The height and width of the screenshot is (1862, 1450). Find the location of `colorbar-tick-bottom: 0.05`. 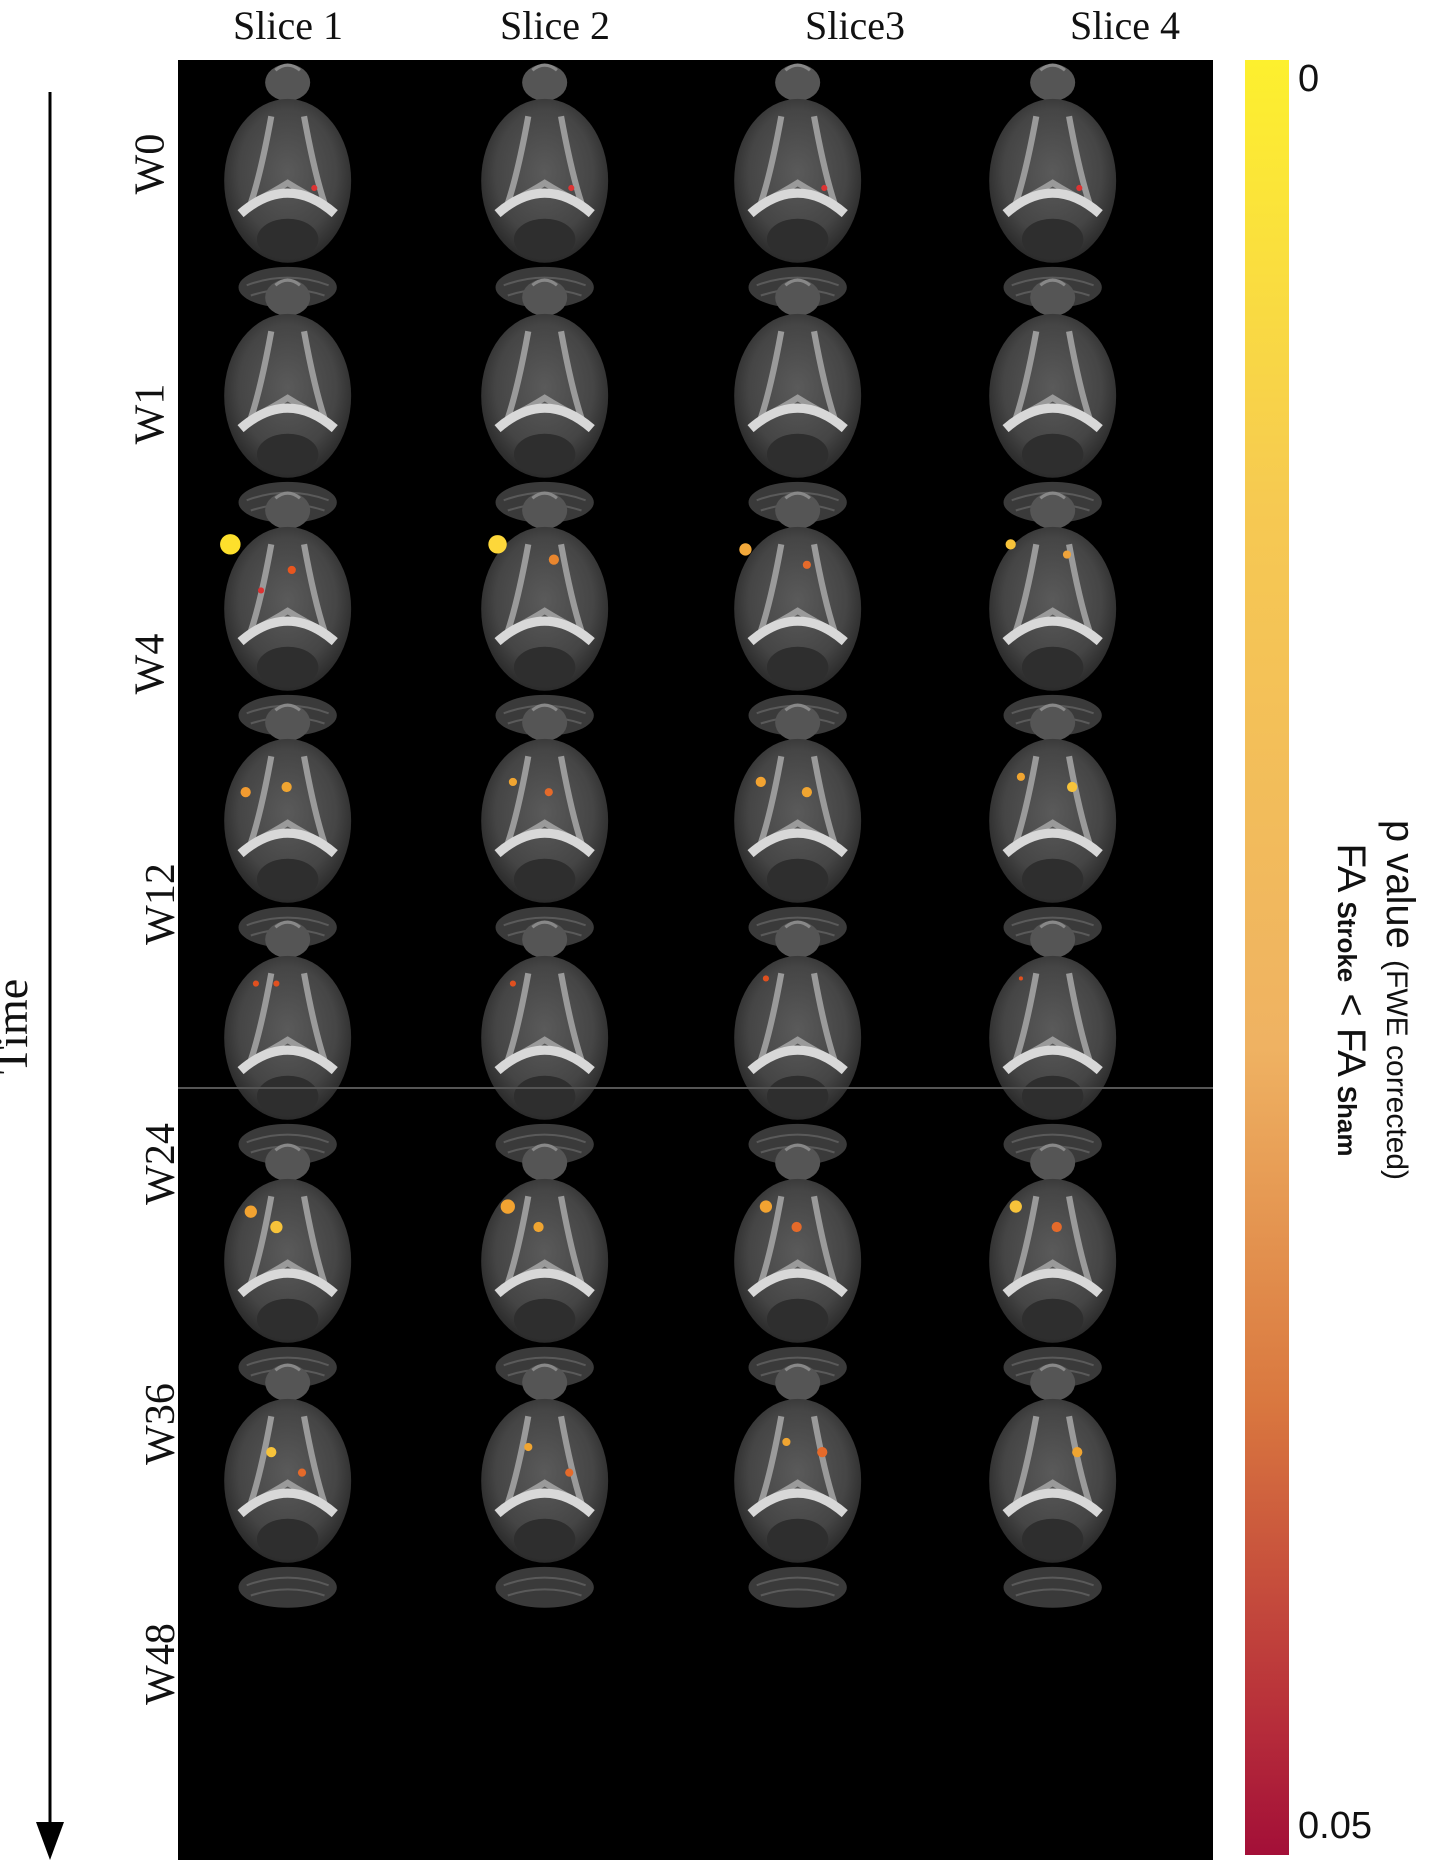

colorbar-tick-bottom: 0.05 is located at coordinates (1335, 1826).